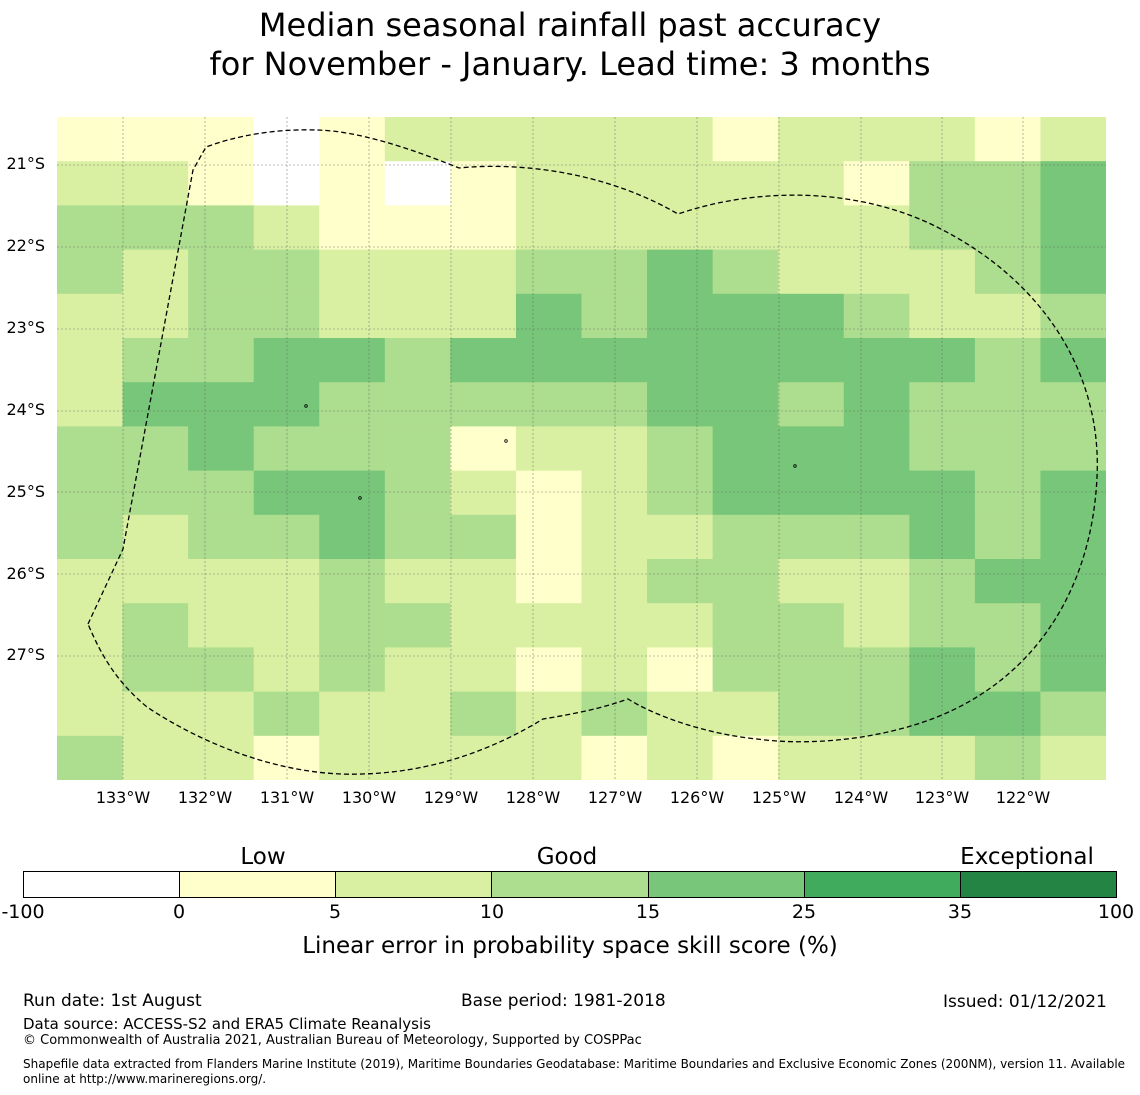  What do you see at coordinates (179, 912) in the screenshot?
I see `colorbar-tick: 0` at bounding box center [179, 912].